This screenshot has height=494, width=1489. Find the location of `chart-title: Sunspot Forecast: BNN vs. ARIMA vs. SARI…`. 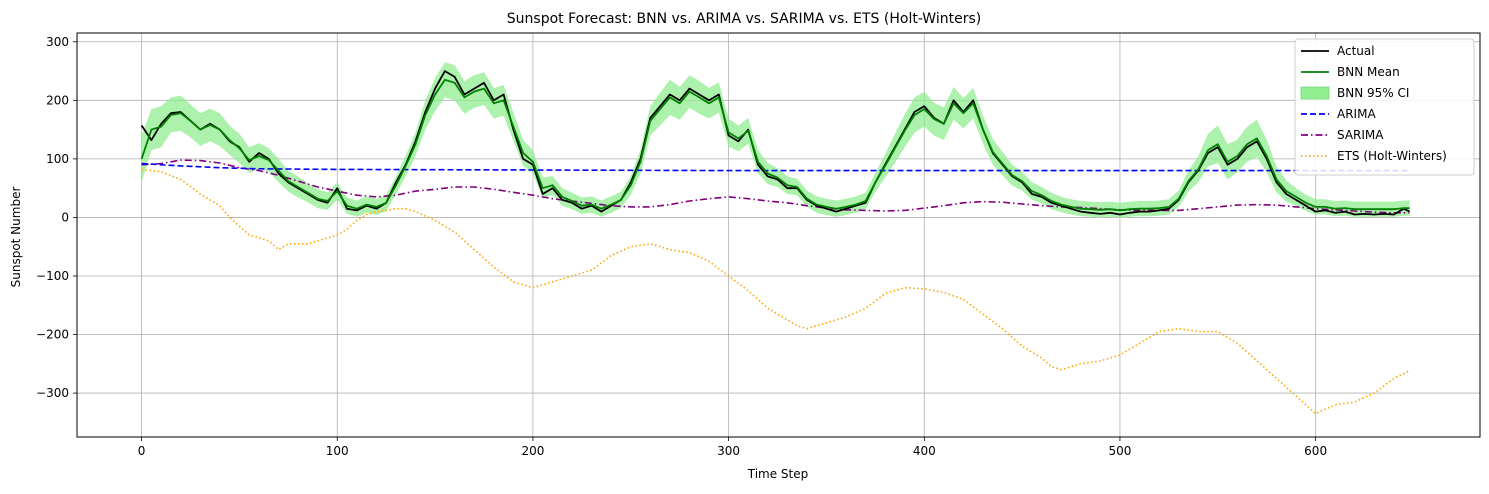

chart-title: Sunspot Forecast: BNN vs. ARIMA vs. SARI… is located at coordinates (744, 19).